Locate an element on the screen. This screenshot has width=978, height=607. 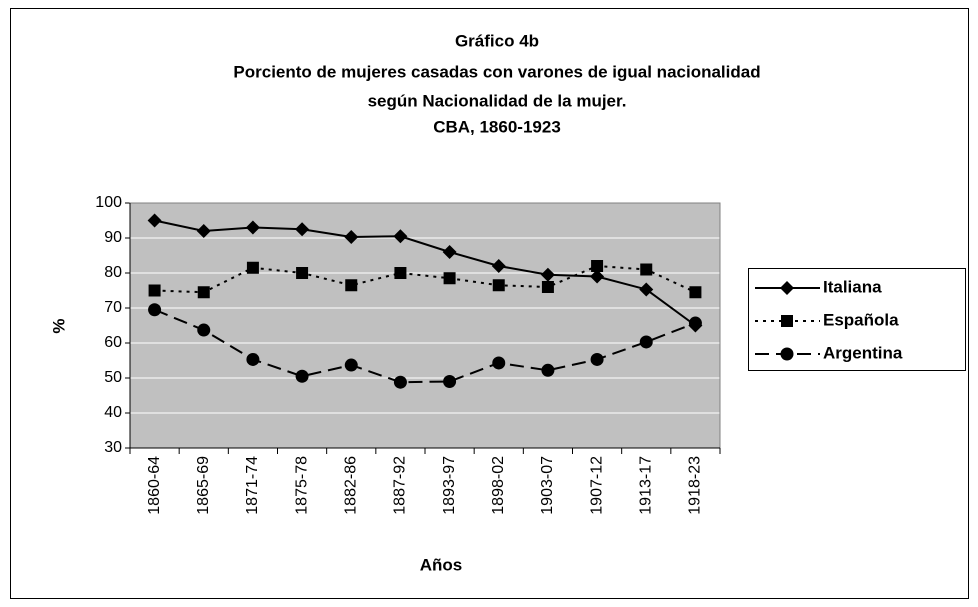
chart-title: según Nacionalidad de la mujer. is located at coordinates (497, 100).